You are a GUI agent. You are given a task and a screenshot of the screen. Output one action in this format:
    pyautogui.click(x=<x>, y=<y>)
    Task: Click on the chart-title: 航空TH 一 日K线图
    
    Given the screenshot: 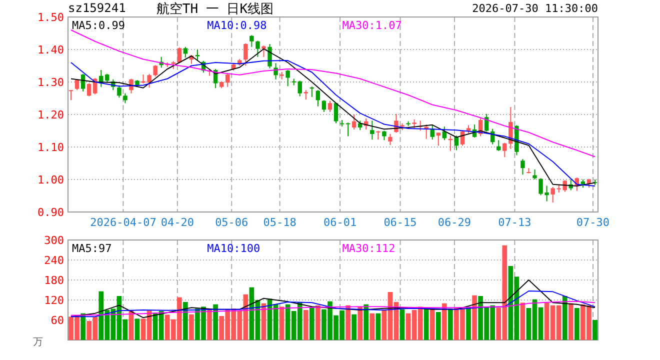 What is the action you would take?
    pyautogui.click(x=215, y=9)
    